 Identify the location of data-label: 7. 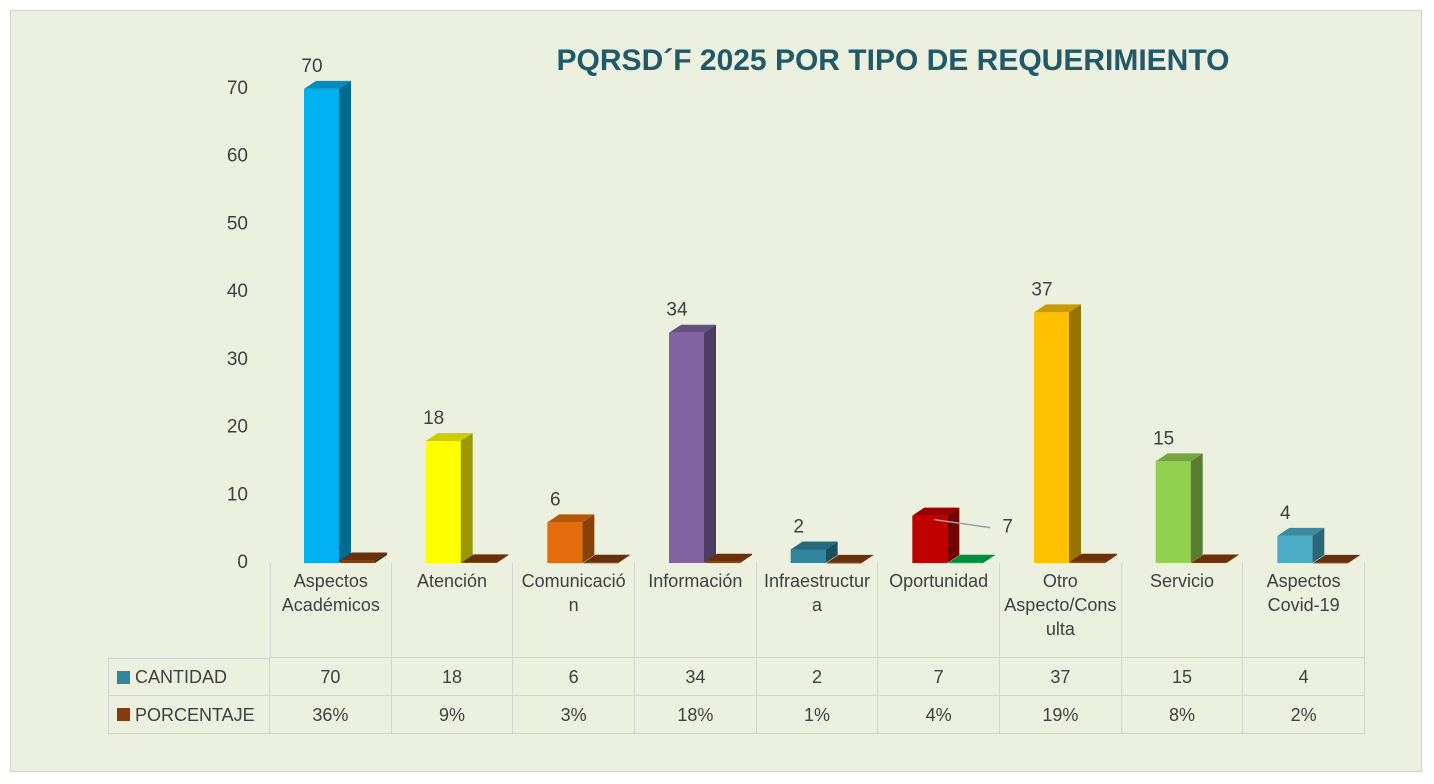
(1007, 527).